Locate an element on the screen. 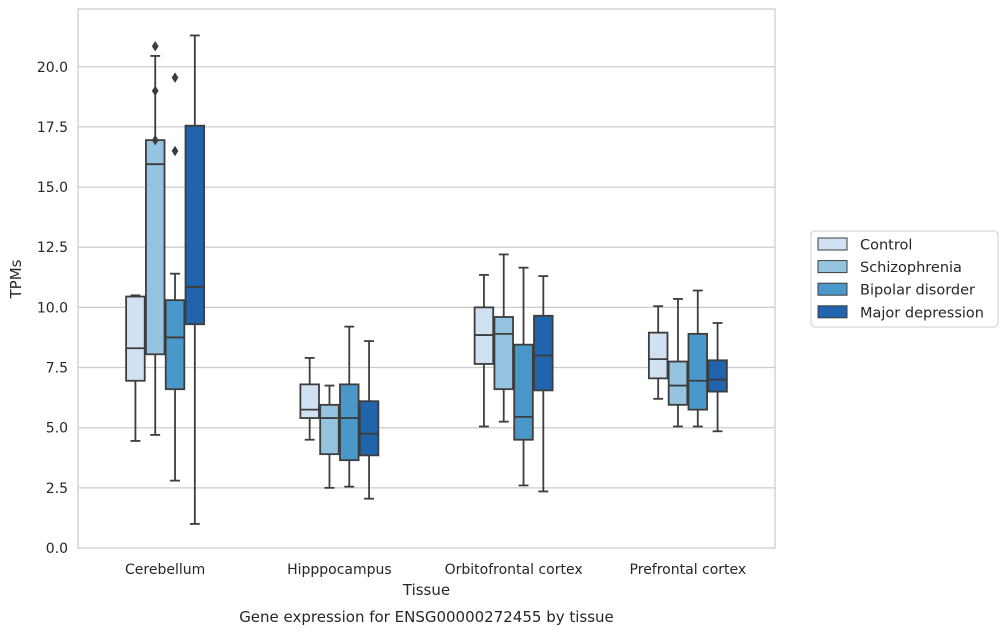 This screenshot has height=634, width=1007. y-tick-label: 15.0 is located at coordinates (52, 188).